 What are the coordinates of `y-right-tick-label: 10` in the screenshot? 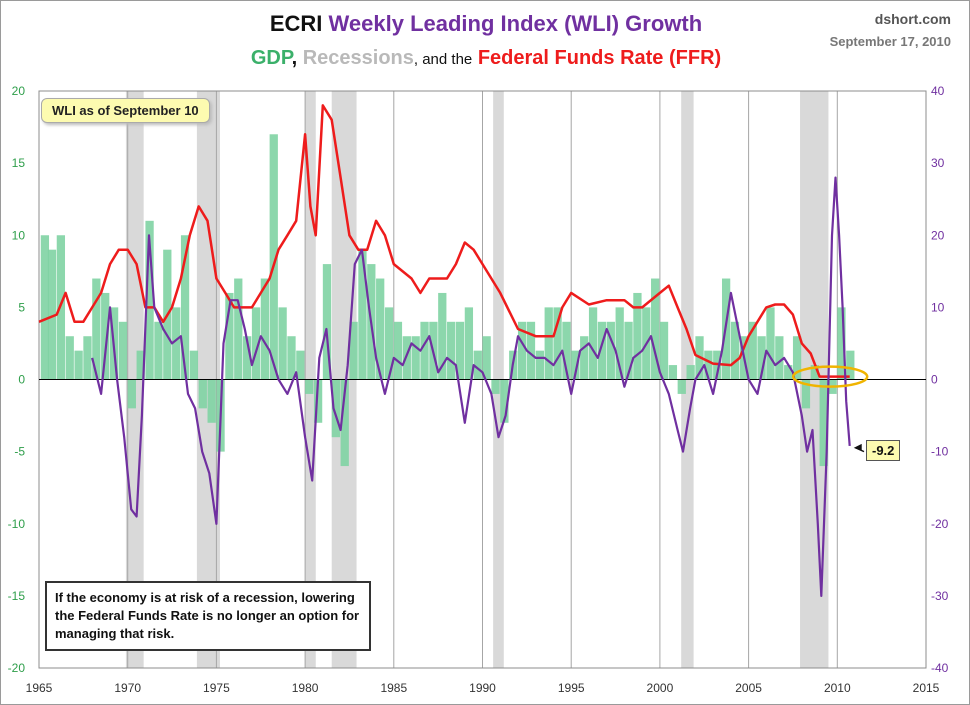 It's located at (938, 307).